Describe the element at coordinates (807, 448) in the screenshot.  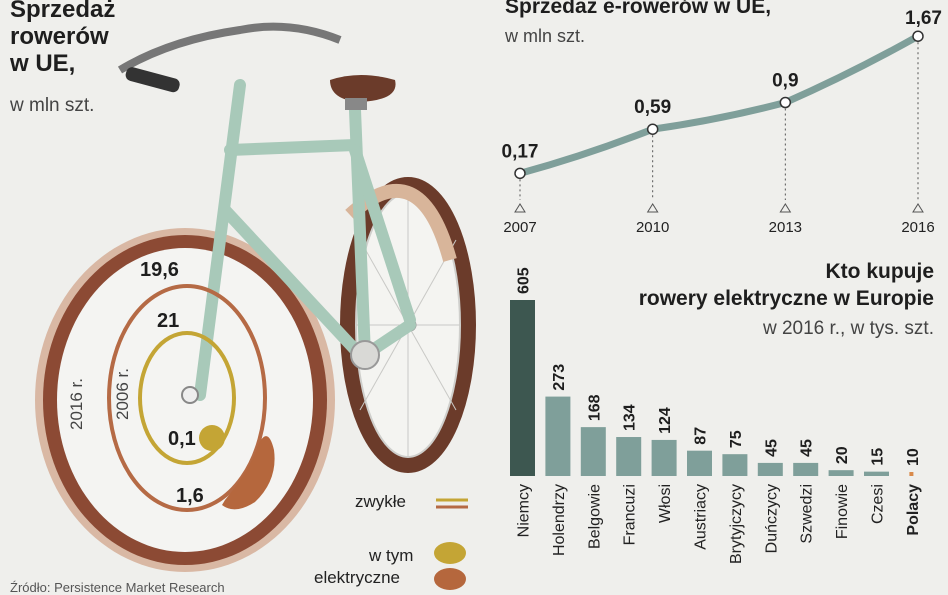
I see `bar-value-Szwedzi: 45` at that location.